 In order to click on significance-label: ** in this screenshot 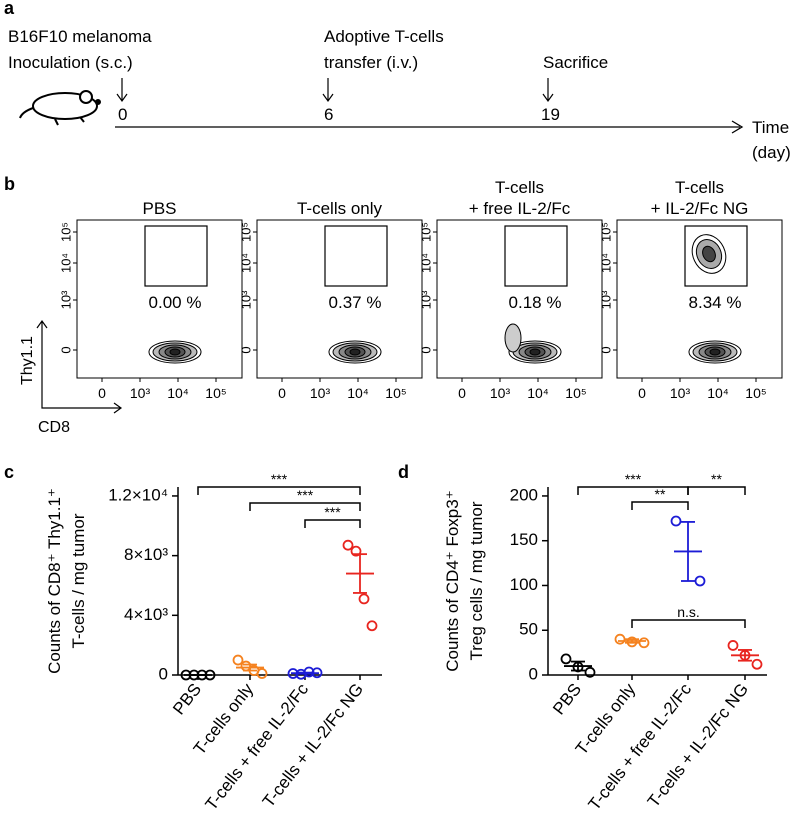, I will do `click(716, 479)`.